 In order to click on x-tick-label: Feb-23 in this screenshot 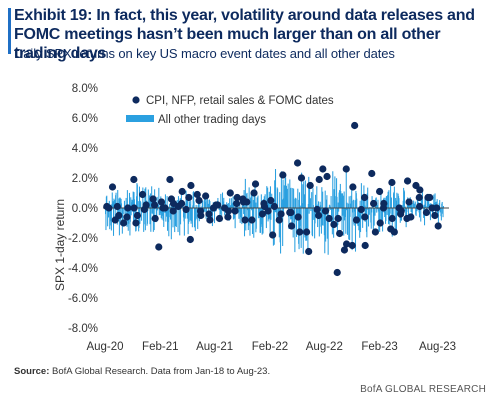, I will do `click(379, 347)`.